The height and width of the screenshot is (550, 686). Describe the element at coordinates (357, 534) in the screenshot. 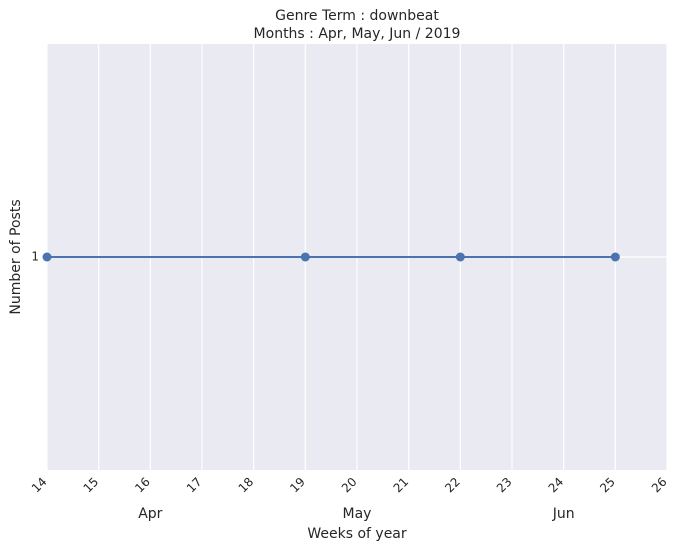

I see `x-axis-label: Weeks of year` at that location.